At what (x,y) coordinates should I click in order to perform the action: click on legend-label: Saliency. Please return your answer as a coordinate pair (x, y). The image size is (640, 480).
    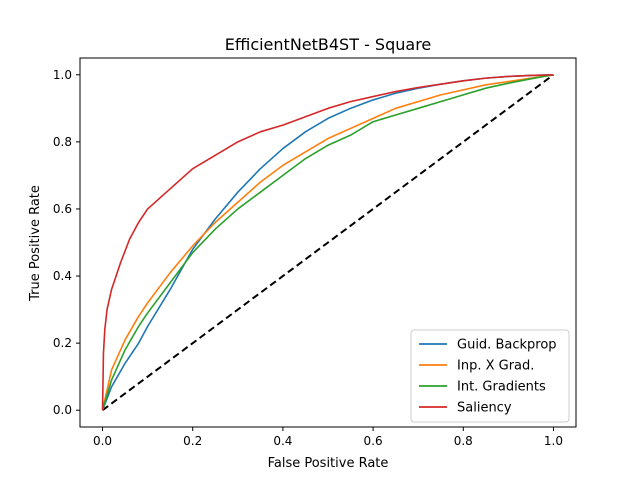
    Looking at the image, I should click on (484, 408).